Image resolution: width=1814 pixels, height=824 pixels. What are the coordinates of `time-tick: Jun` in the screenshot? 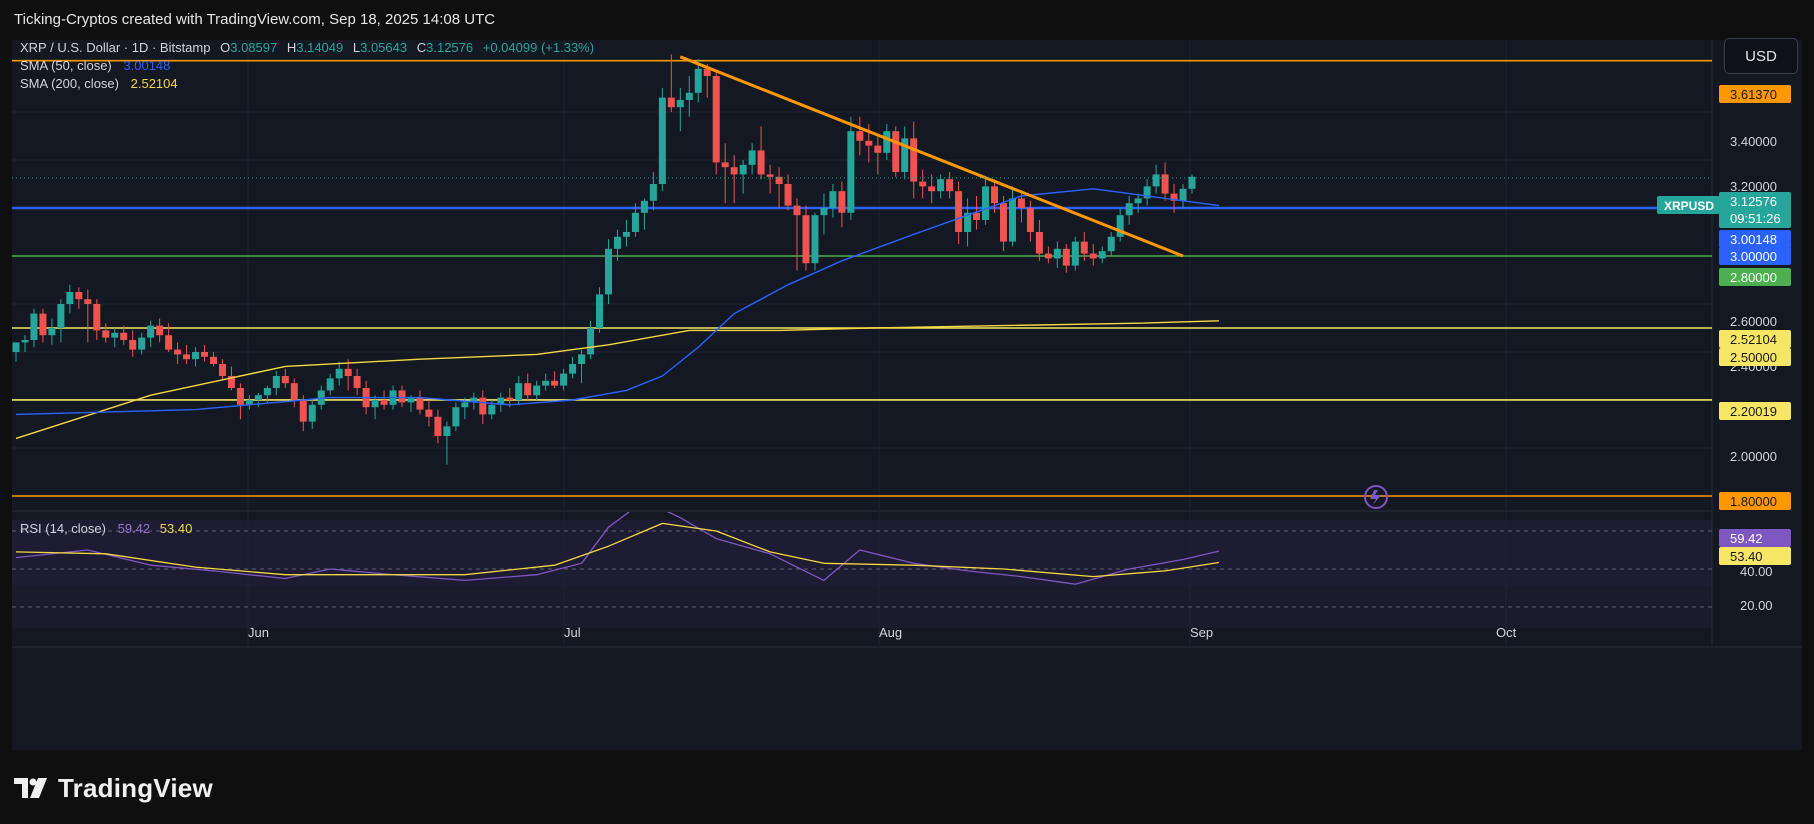 It's located at (258, 632).